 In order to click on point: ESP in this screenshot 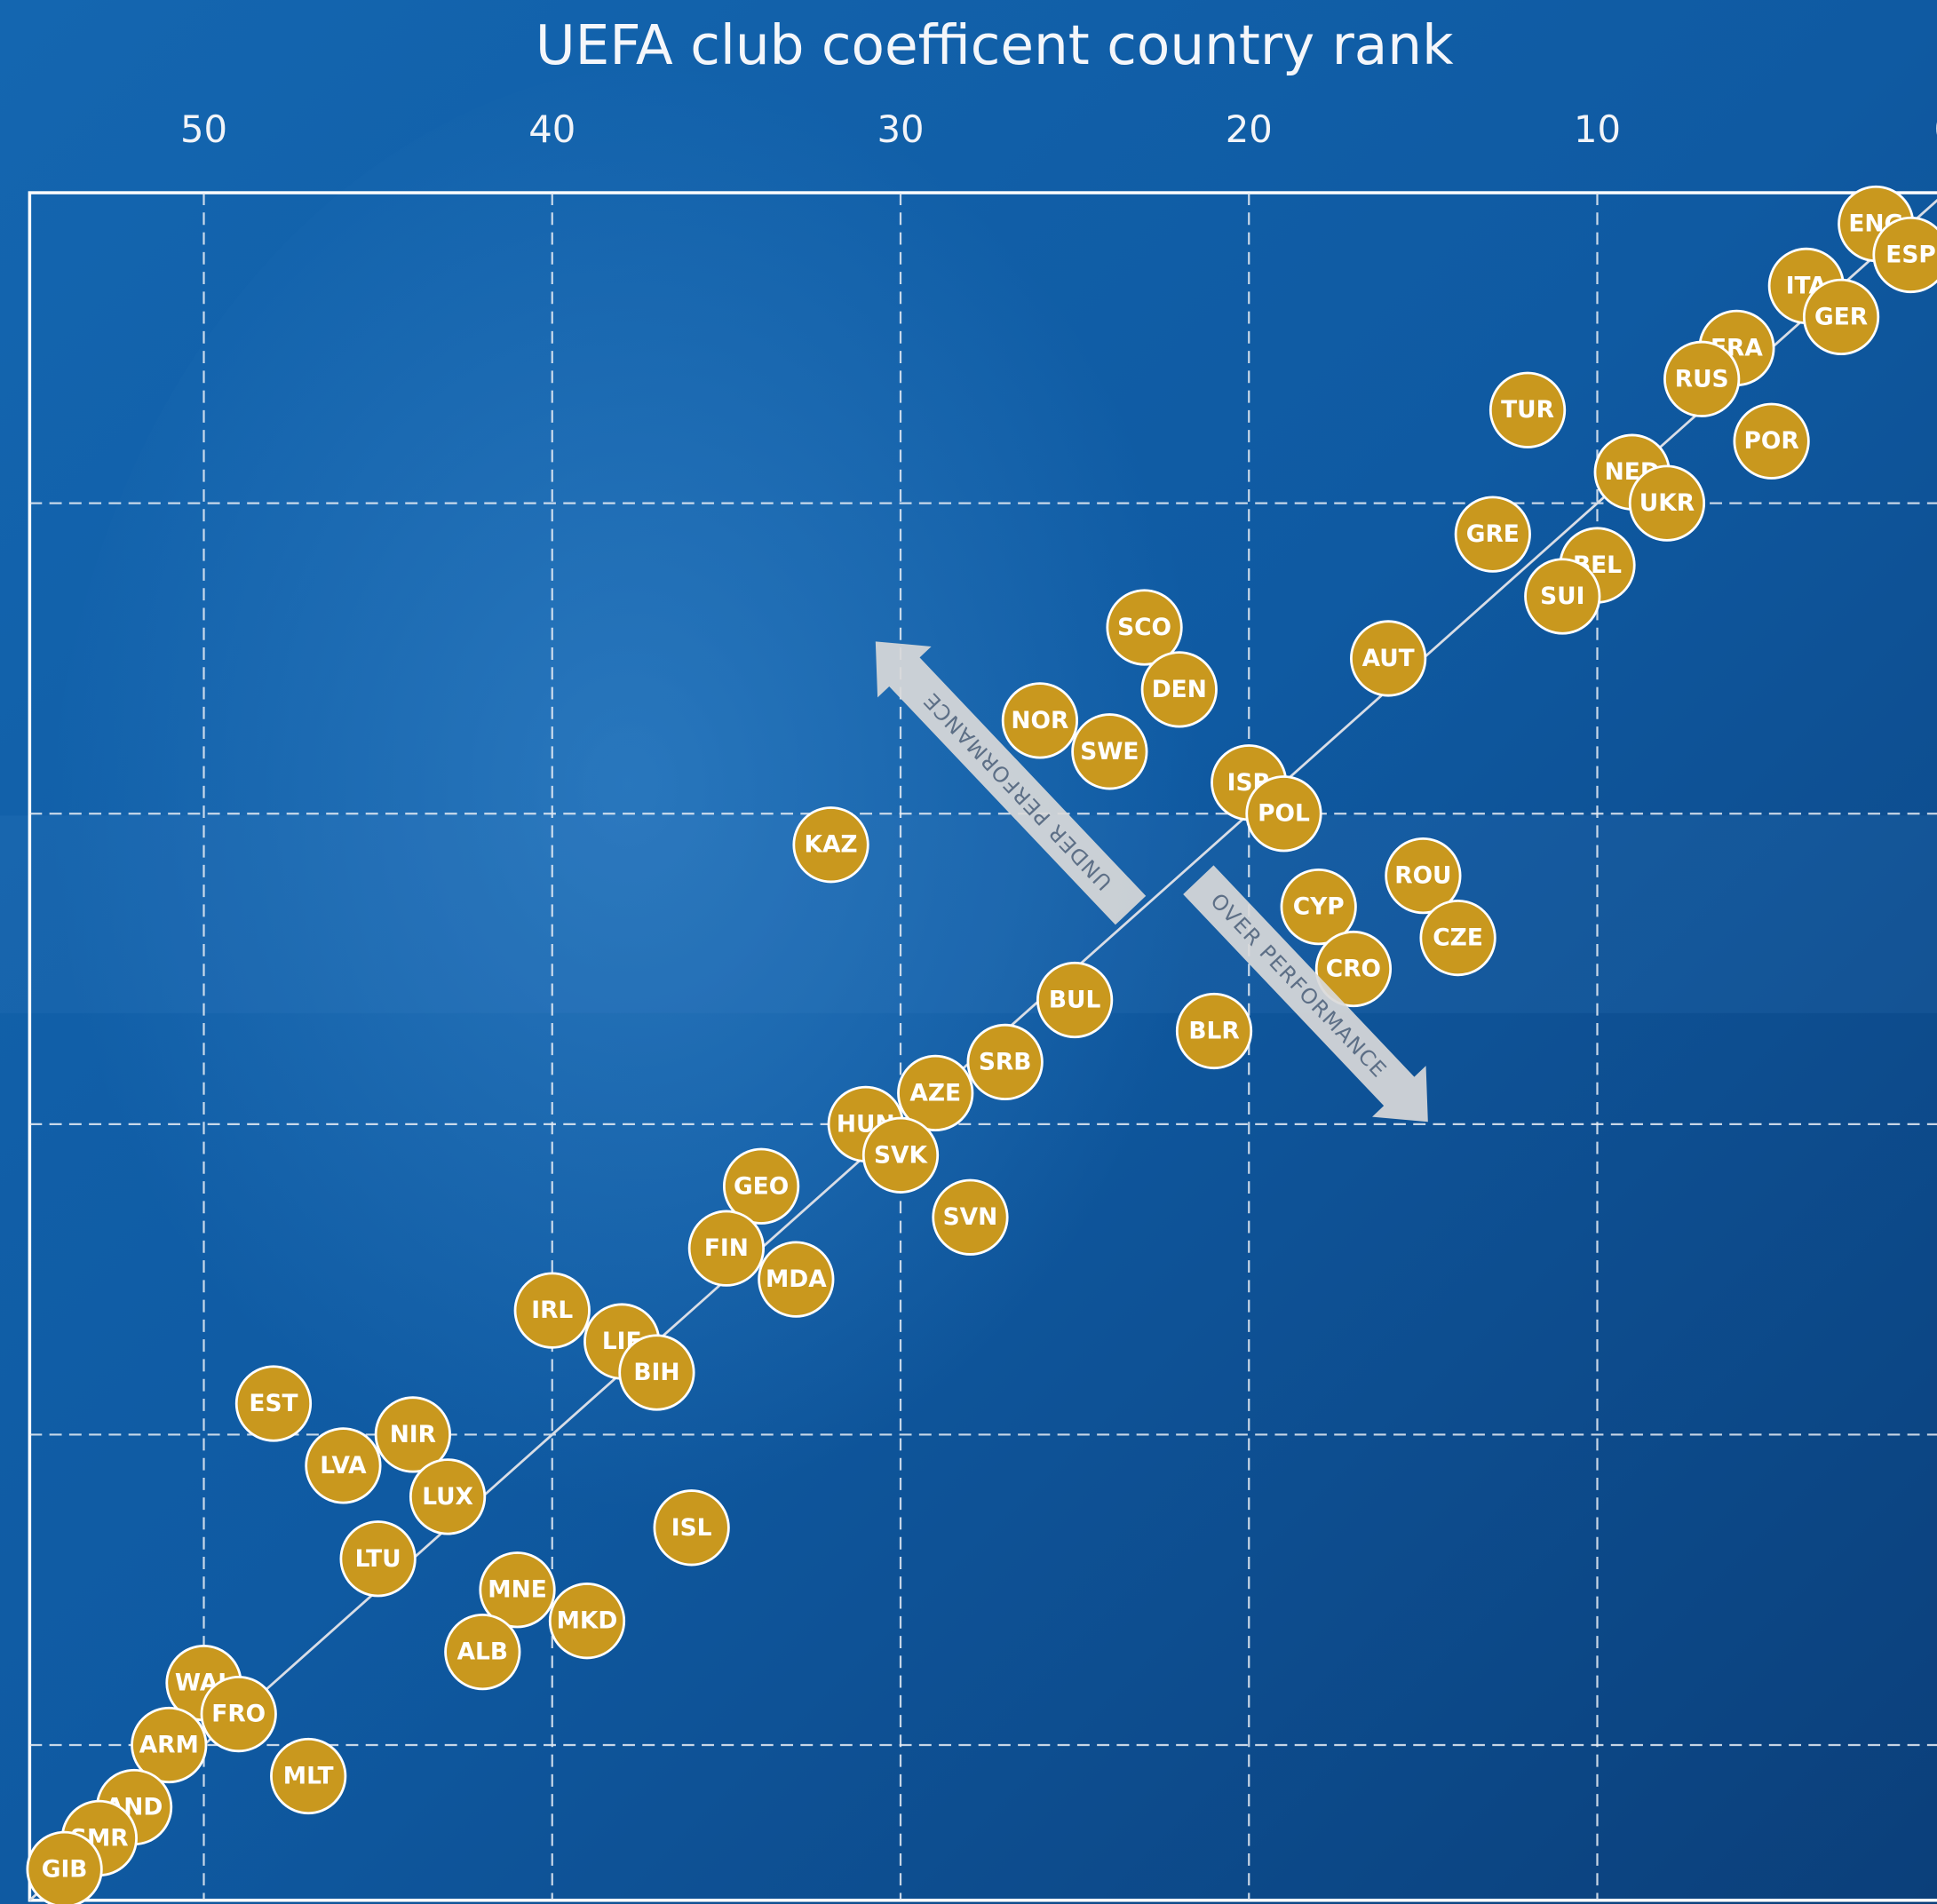, I will do `click(1904, 255)`.